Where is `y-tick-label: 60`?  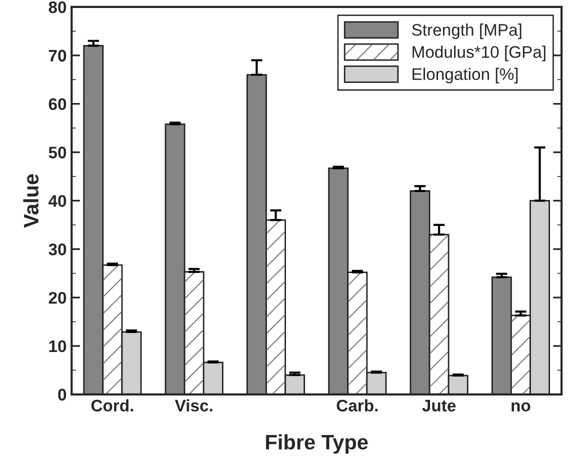
y-tick-label: 60 is located at coordinates (57, 104).